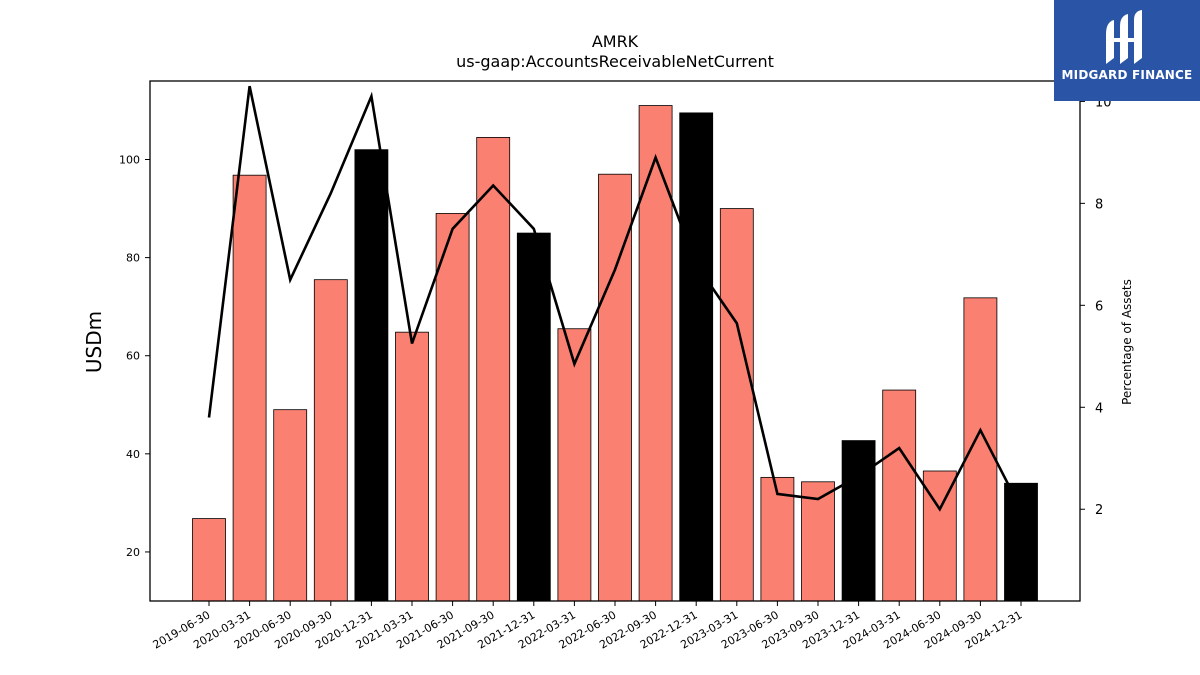  Describe the element at coordinates (615, 41) in the screenshot. I see `chart-title: AMRK` at that location.